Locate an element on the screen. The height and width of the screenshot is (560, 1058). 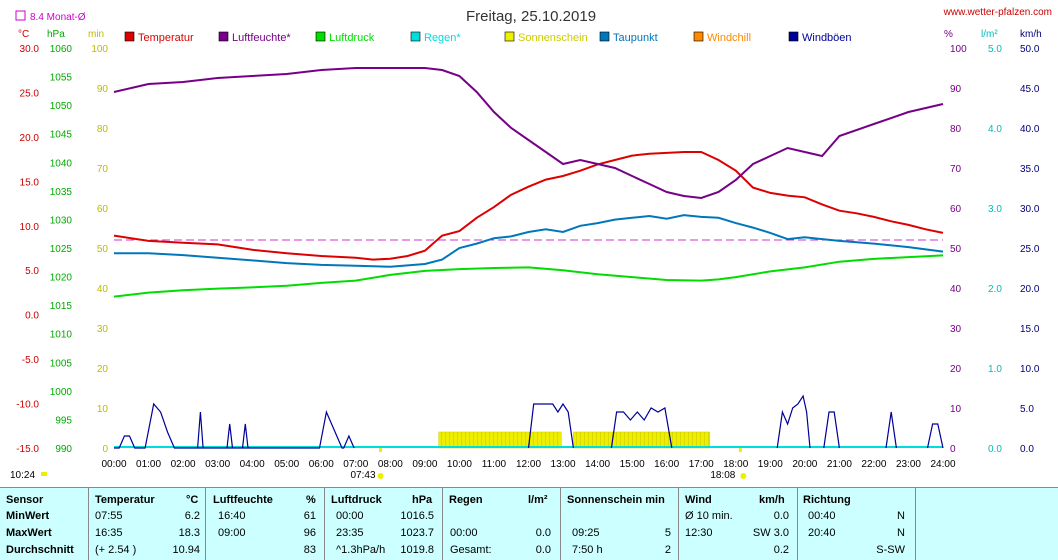
month-avg-marker is located at coordinates (20, 15).